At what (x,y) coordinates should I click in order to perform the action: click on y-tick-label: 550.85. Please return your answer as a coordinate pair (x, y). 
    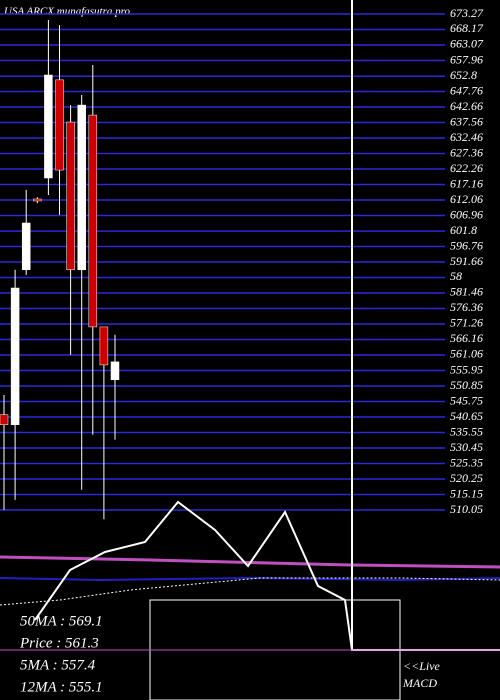
    Looking at the image, I should click on (466, 385).